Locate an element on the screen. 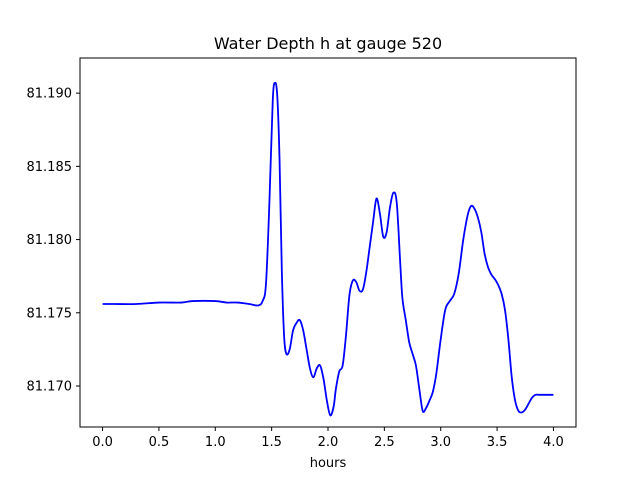 This screenshot has width=640, height=480. x-tick-label: 0.0 is located at coordinates (102, 442).